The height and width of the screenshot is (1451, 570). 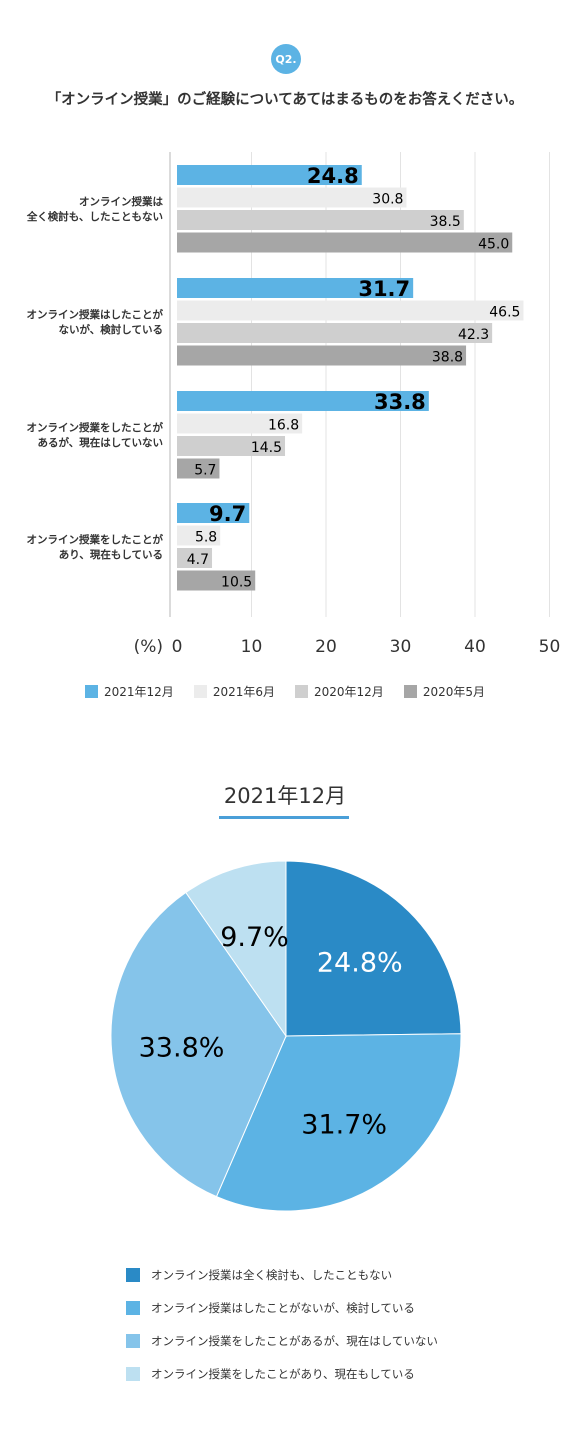 I want to click on data-label: 5.8, so click(x=206, y=538).